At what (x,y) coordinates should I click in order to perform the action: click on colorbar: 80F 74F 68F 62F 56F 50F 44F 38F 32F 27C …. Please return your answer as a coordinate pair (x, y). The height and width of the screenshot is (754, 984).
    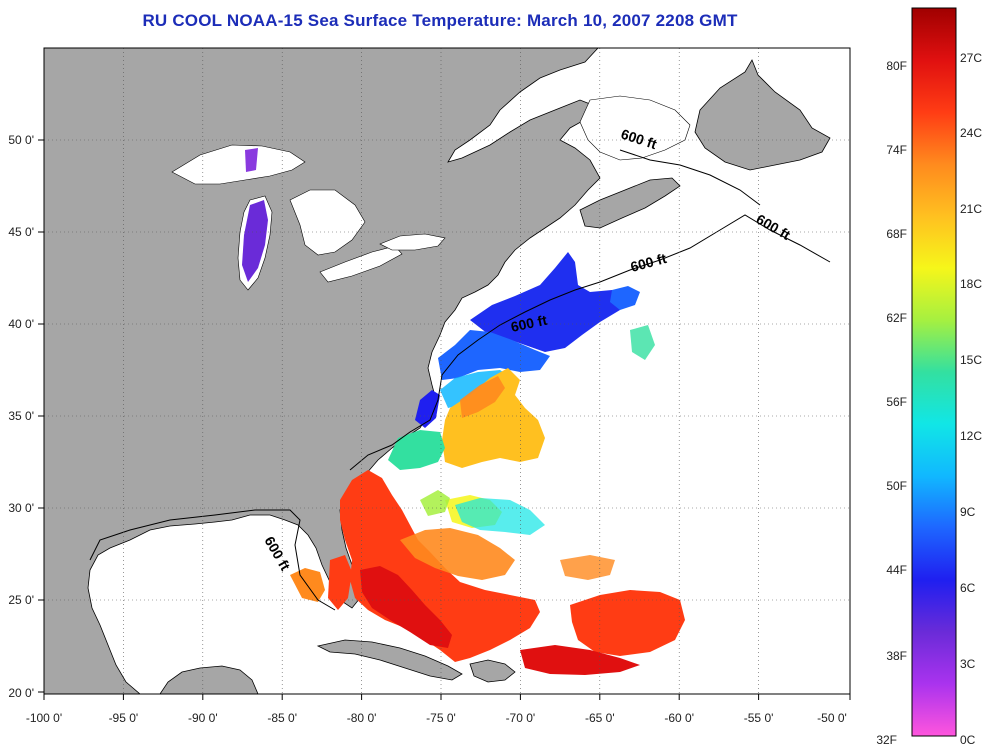
    Looking at the image, I should click on (929, 377).